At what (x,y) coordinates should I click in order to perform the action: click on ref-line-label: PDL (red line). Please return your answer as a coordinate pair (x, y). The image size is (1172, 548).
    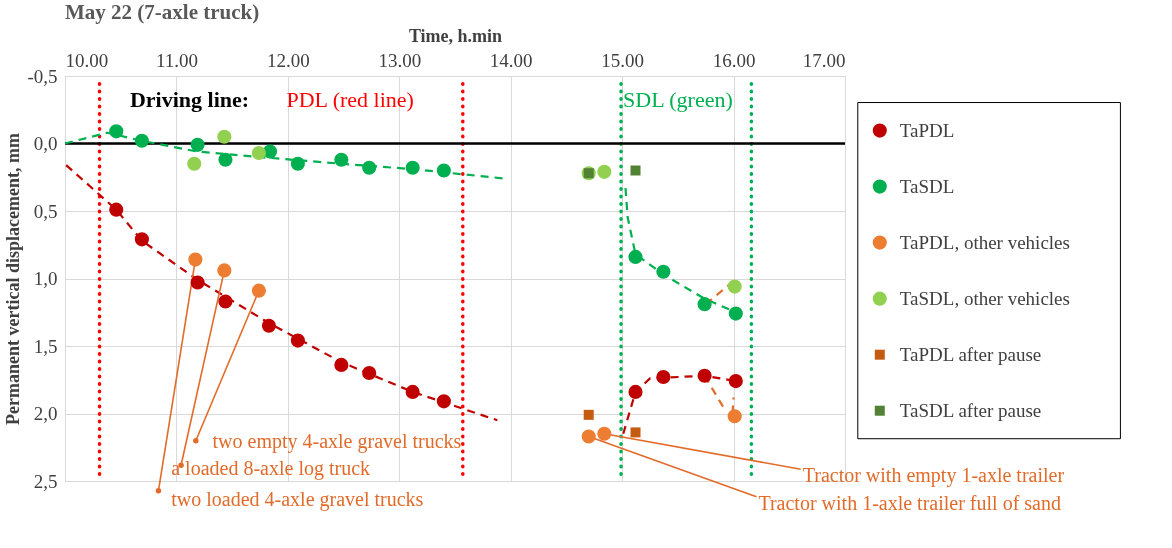
    Looking at the image, I should click on (350, 99).